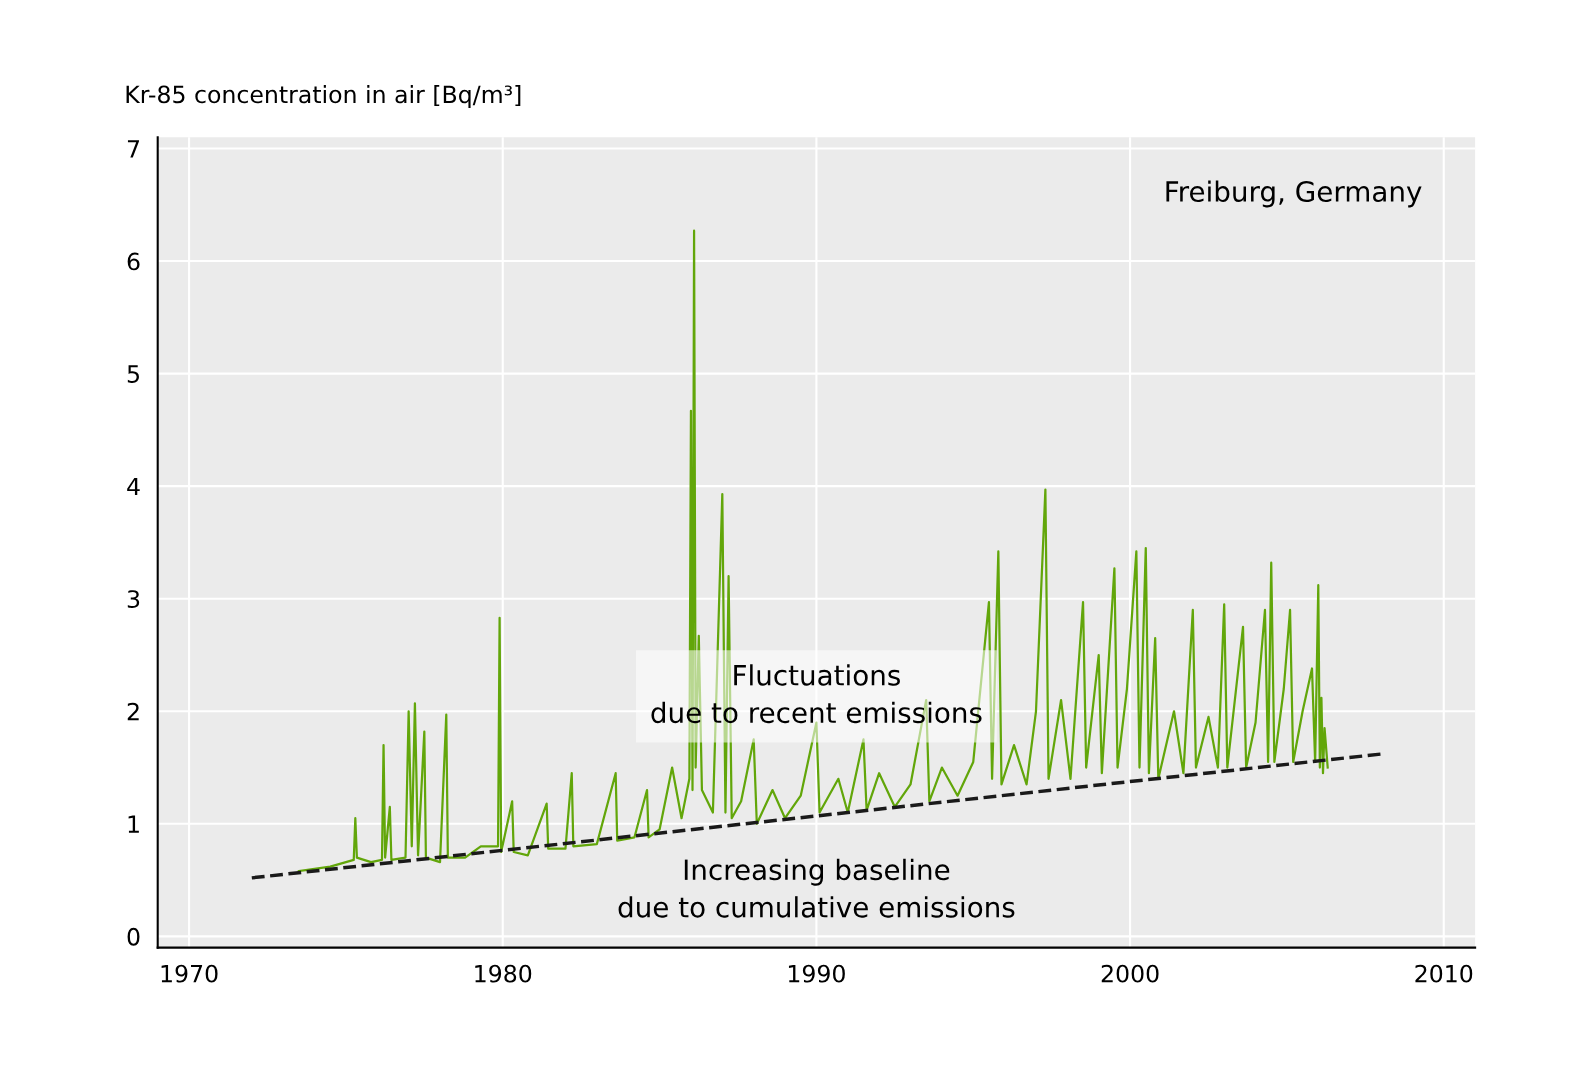  What do you see at coordinates (133, 824) in the screenshot?
I see `y-tick-label: 1` at bounding box center [133, 824].